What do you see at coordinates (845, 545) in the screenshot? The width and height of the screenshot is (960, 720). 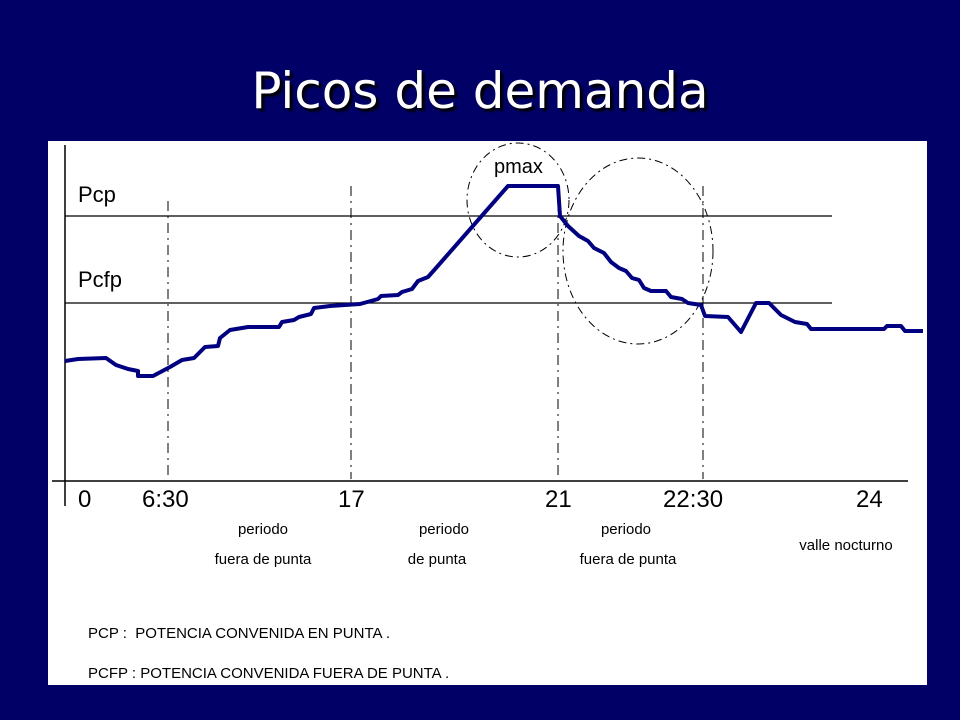 I see `period-4-line1: valle nocturno` at bounding box center [845, 545].